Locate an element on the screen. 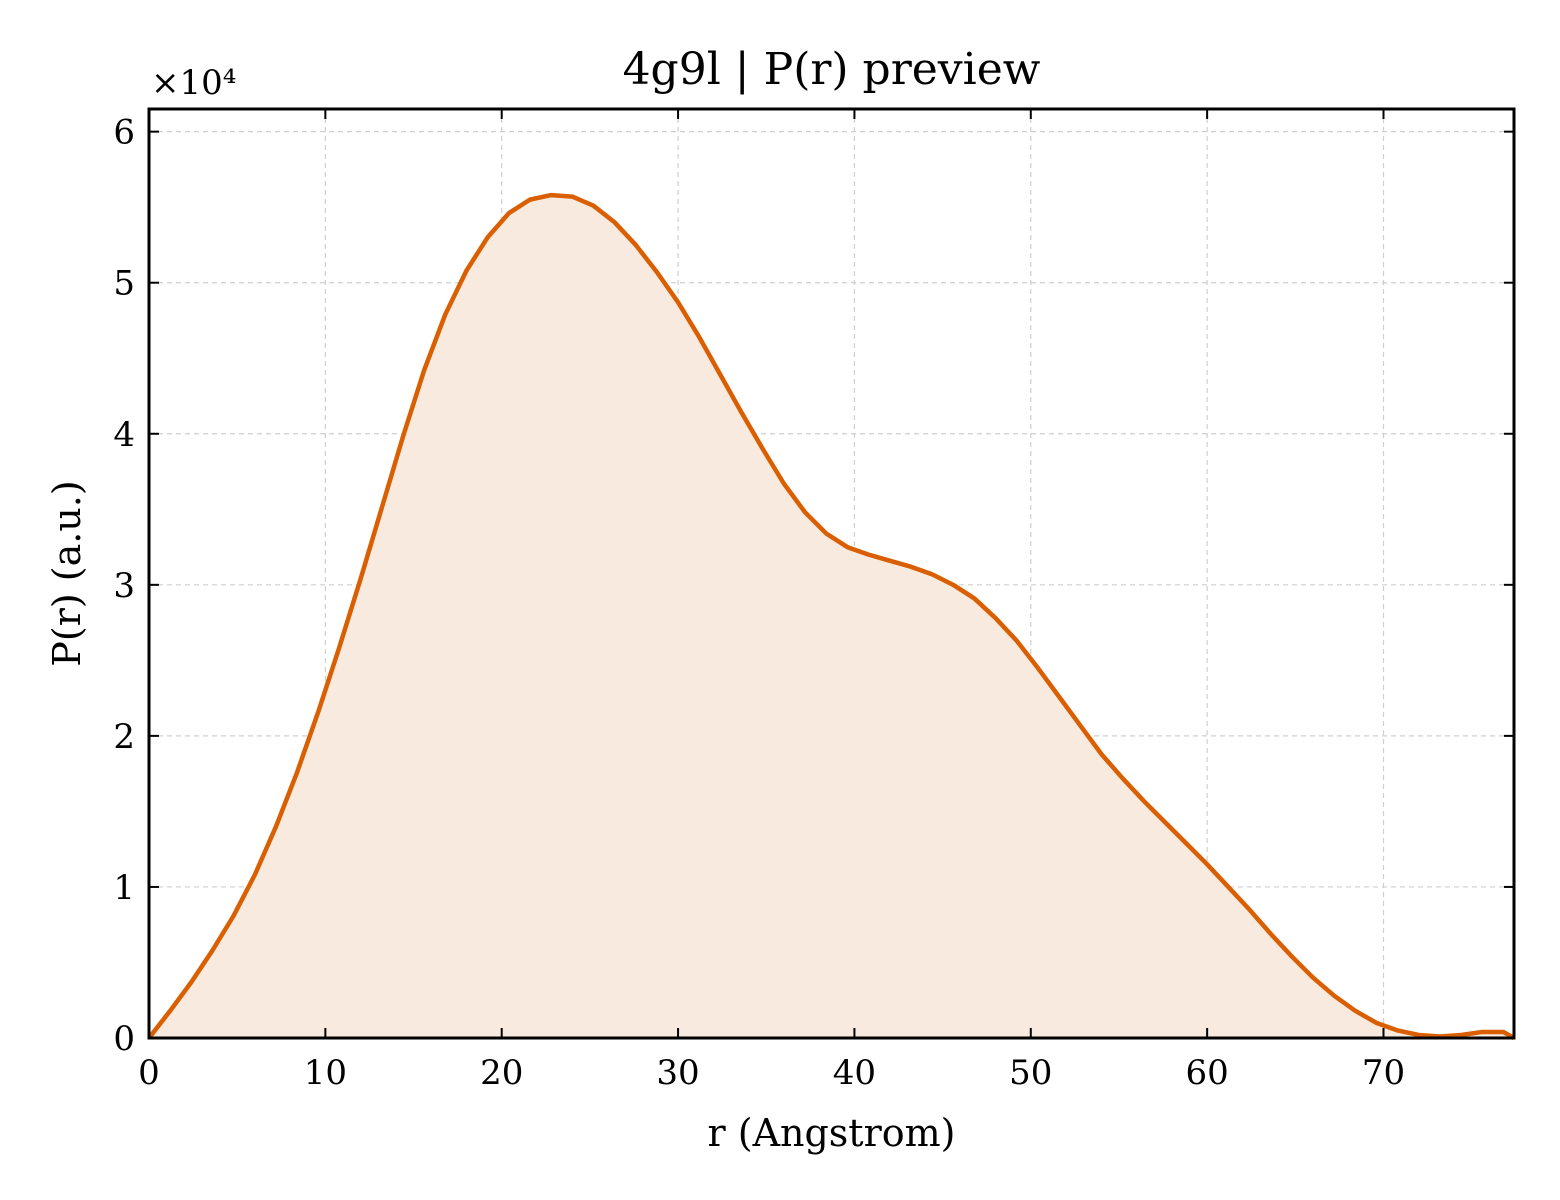  x-tick-label: 40 is located at coordinates (854, 1073).